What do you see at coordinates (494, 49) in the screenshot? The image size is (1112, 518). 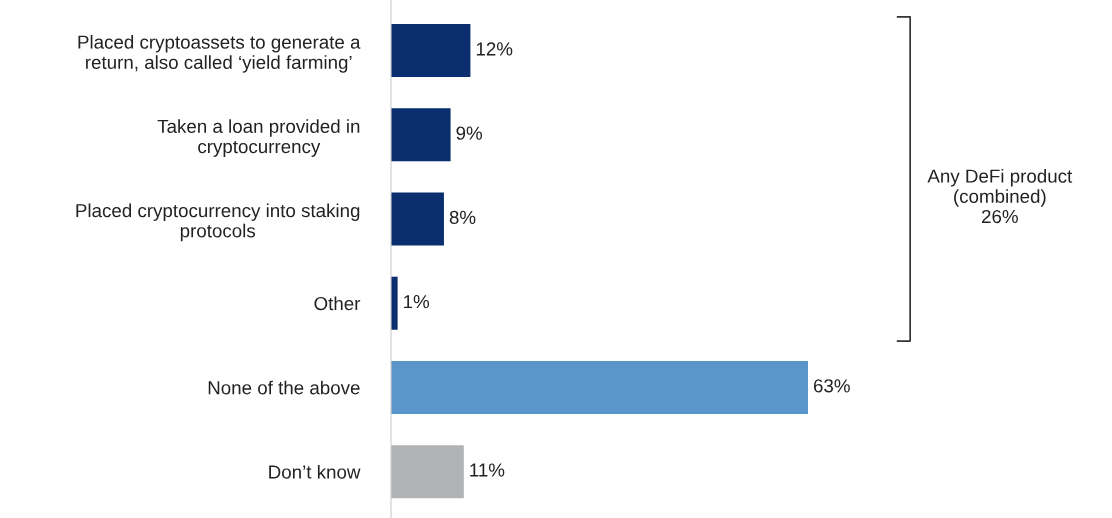 I see `data-label: 12%` at bounding box center [494, 49].